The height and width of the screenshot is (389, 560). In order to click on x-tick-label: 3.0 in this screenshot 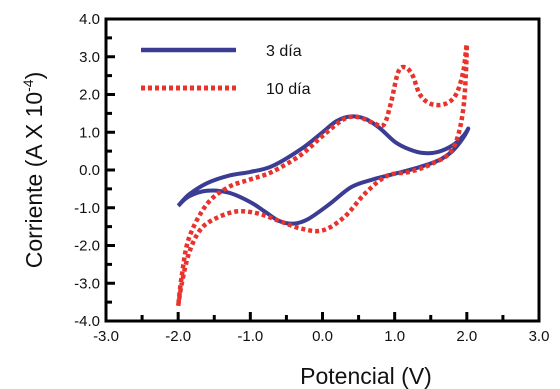, I will do `click(539, 336)`.